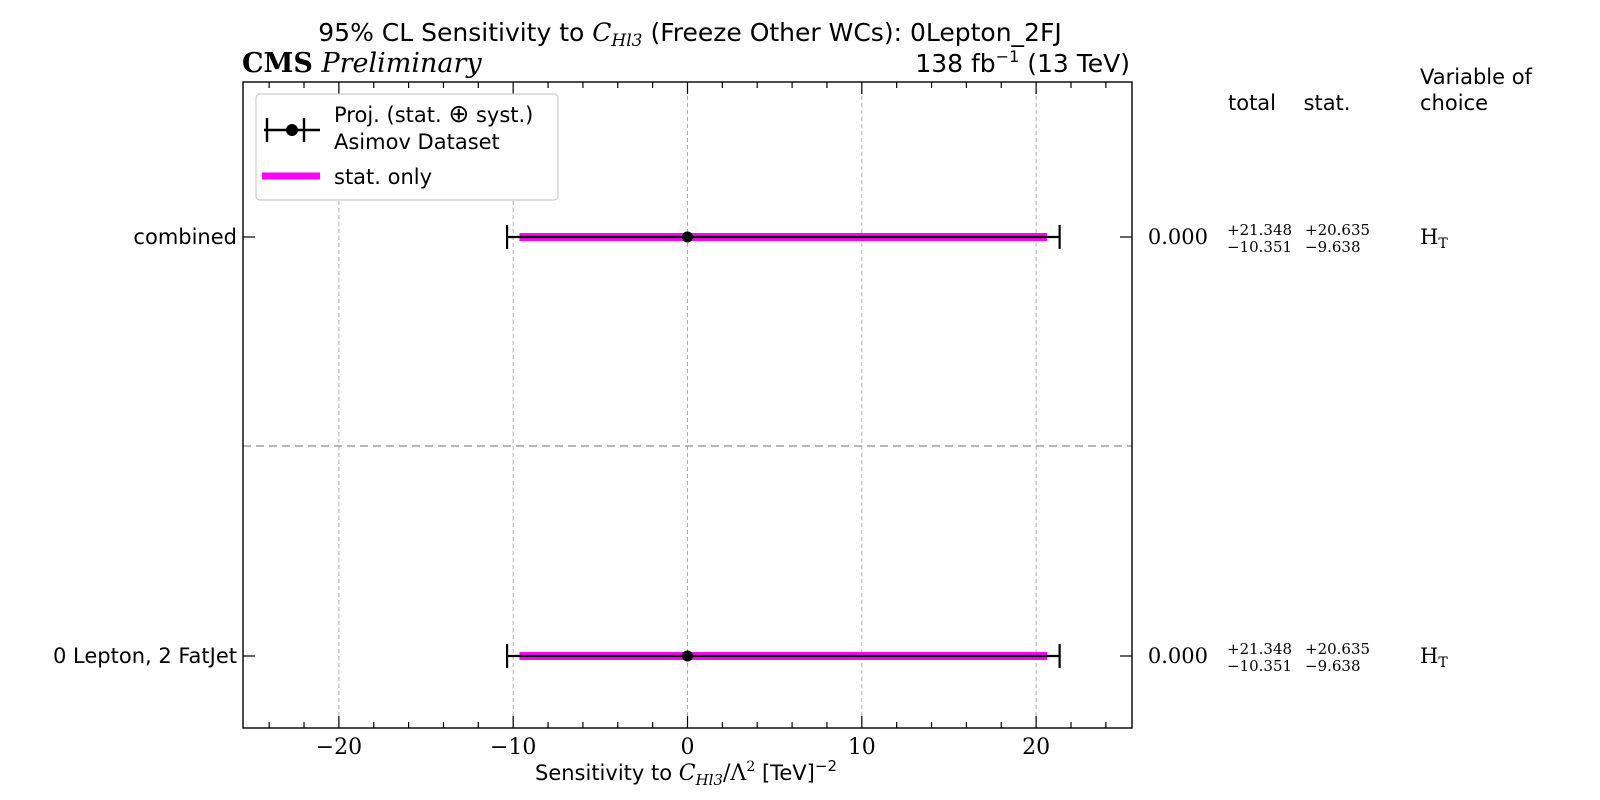 Image resolution: width=1600 pixels, height=800 pixels. I want to click on header-total: total, so click(1252, 103).